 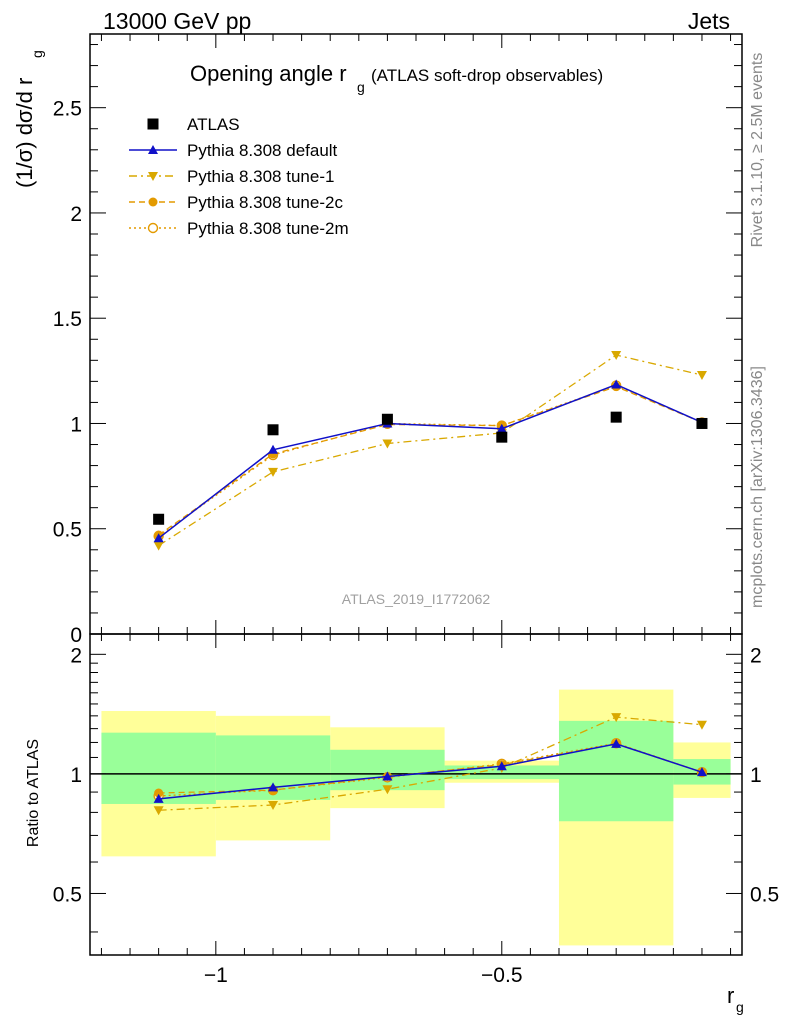 What do you see at coordinates (268, 73) in the screenshot?
I see `chart-title-main: Opening angle r` at bounding box center [268, 73].